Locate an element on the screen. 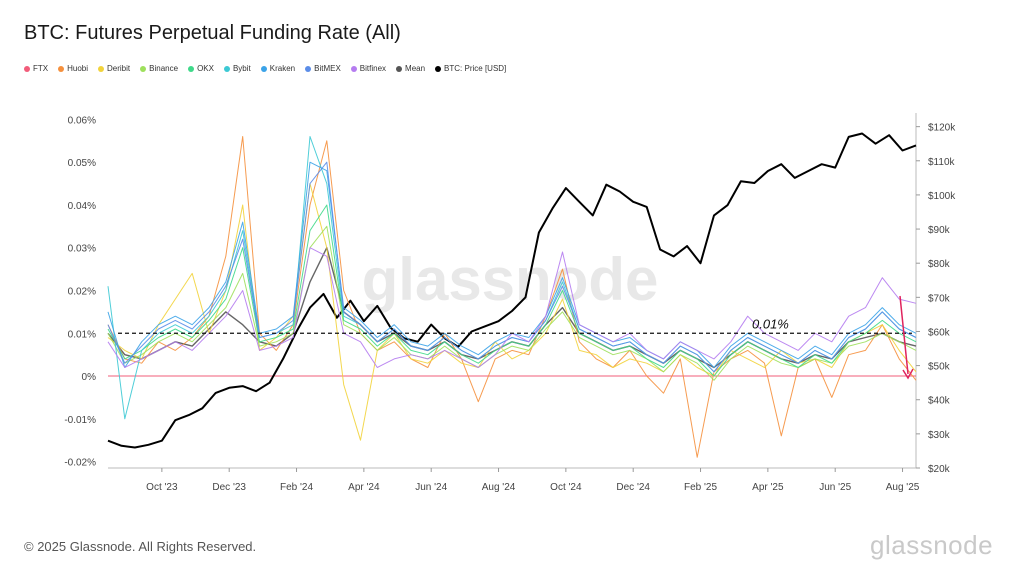 The width and height of the screenshot is (1024, 576). y-left-tick-label: 0% is located at coordinates (89, 377).